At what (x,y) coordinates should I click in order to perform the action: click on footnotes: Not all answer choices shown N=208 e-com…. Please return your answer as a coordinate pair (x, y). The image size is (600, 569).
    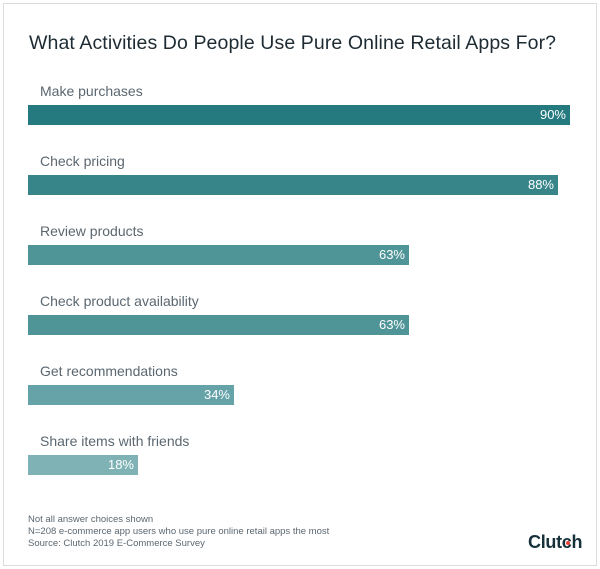
    Looking at the image, I should click on (178, 532).